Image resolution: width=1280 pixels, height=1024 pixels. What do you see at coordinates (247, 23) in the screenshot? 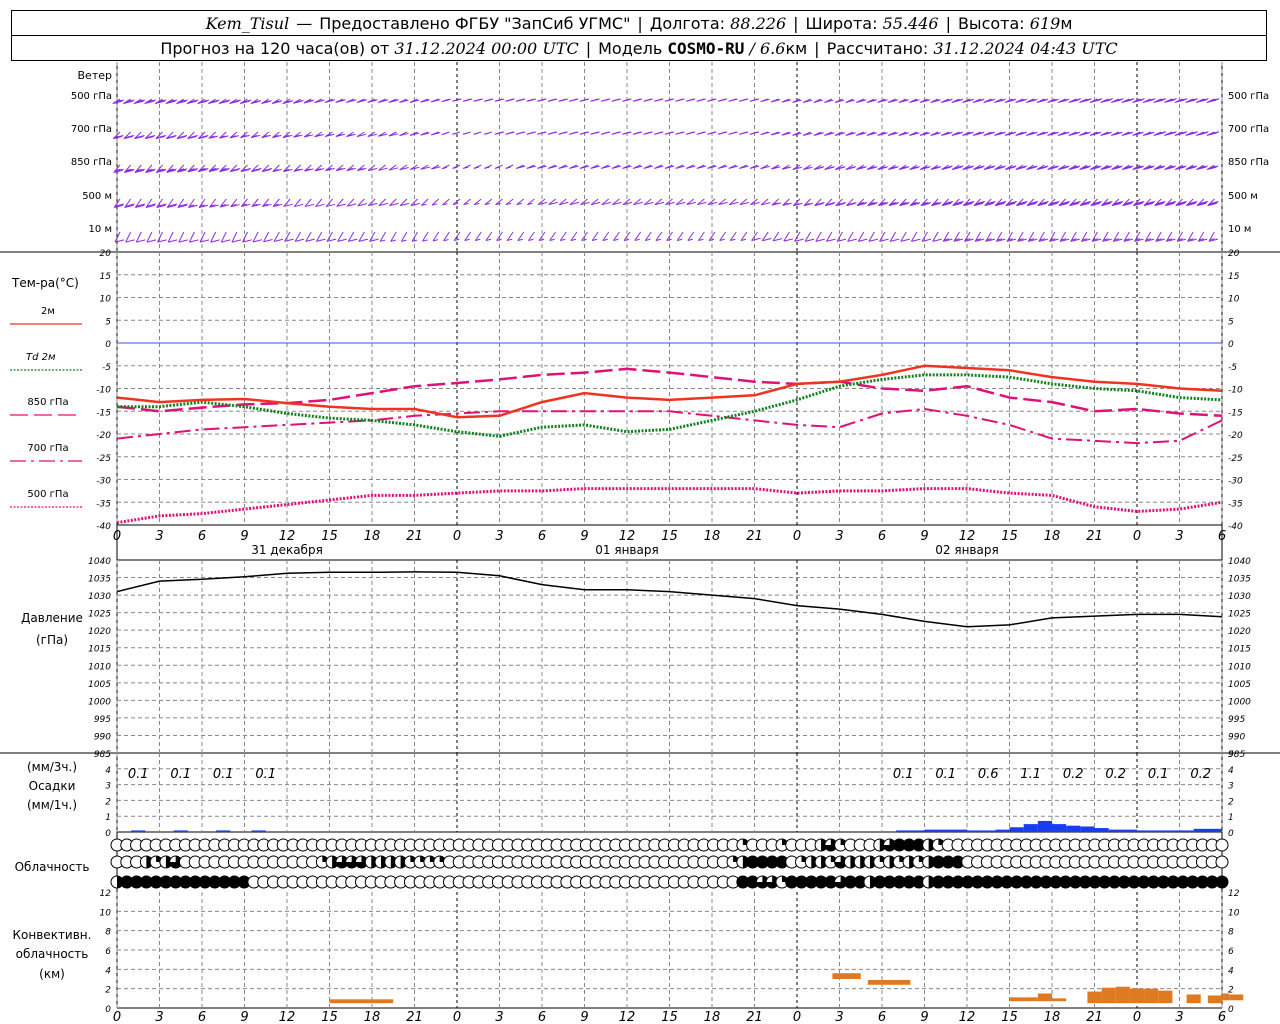
I see `station-name: Kem_Tisul` at bounding box center [247, 23].